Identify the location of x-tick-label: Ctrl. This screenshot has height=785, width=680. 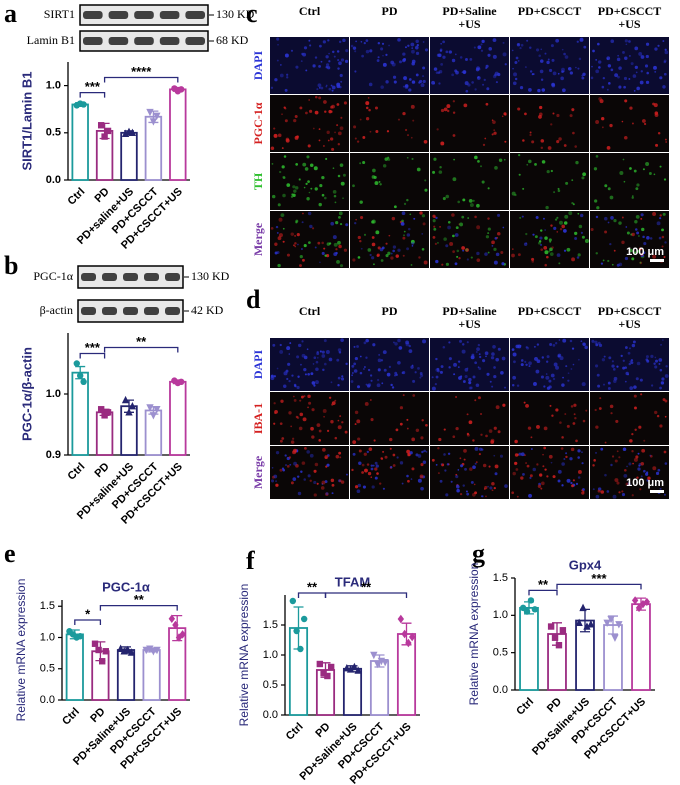
(295, 732).